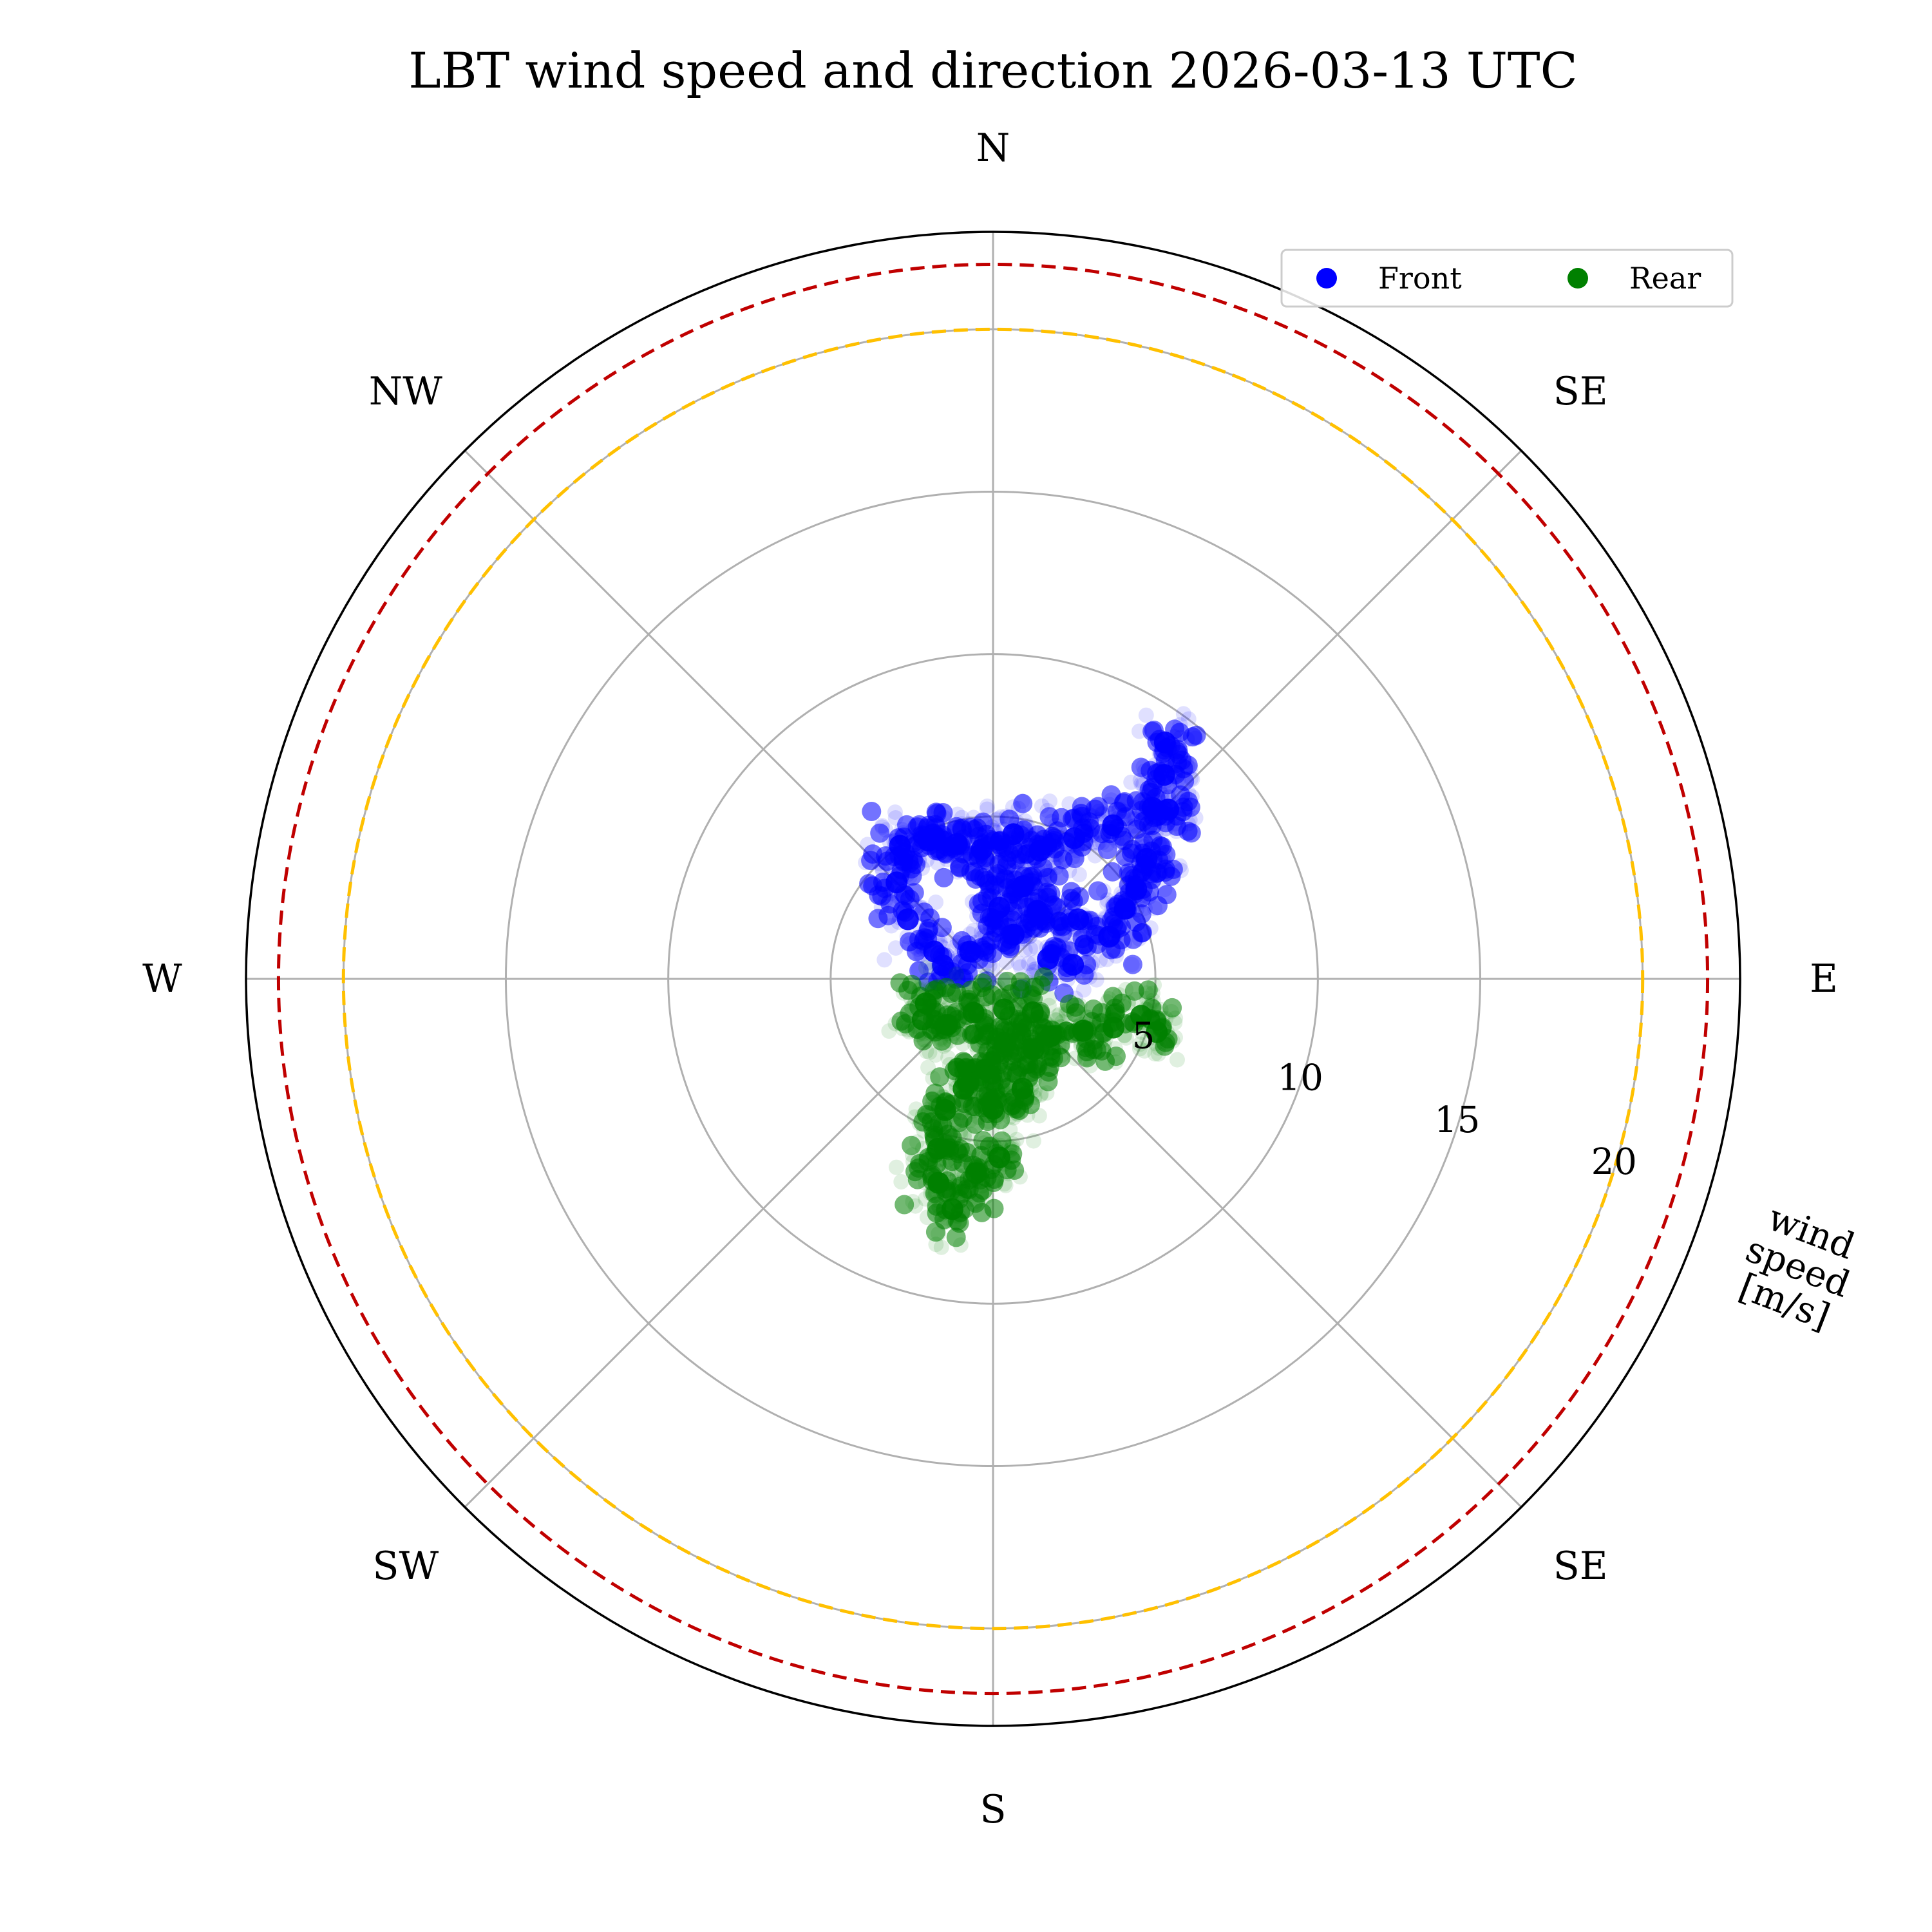 This screenshot has width=1932, height=1932. I want to click on direction-label: E, so click(1824, 978).